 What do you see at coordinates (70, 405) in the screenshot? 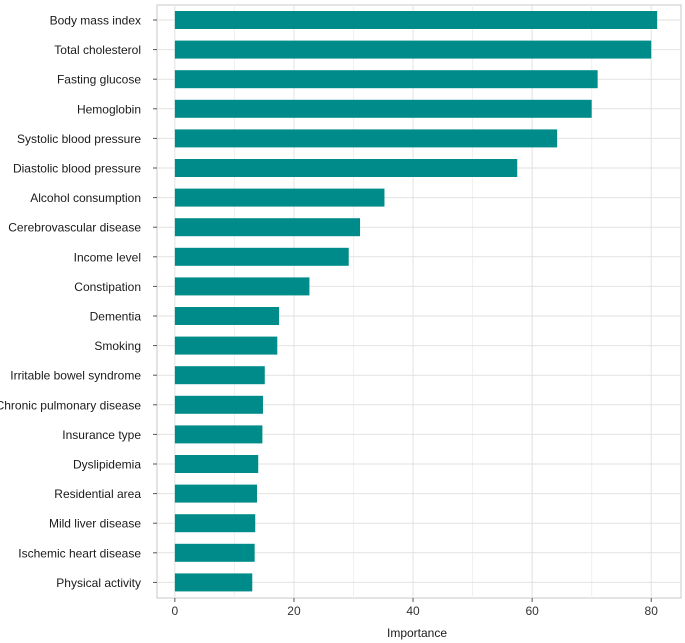
I see `category-label: Chronic pulmonary disease` at bounding box center [70, 405].